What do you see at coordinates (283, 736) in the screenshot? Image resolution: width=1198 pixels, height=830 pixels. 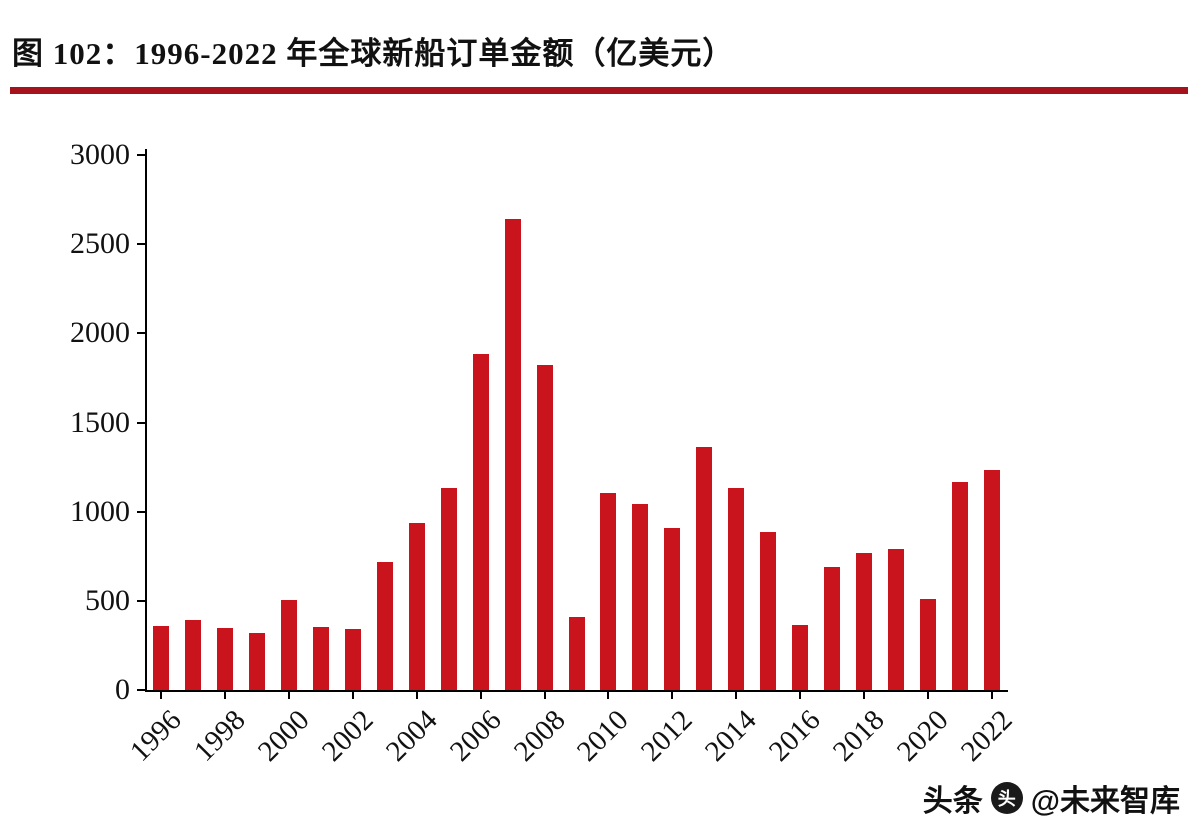 I see `x-tick-label-2000: 2000` at bounding box center [283, 736].